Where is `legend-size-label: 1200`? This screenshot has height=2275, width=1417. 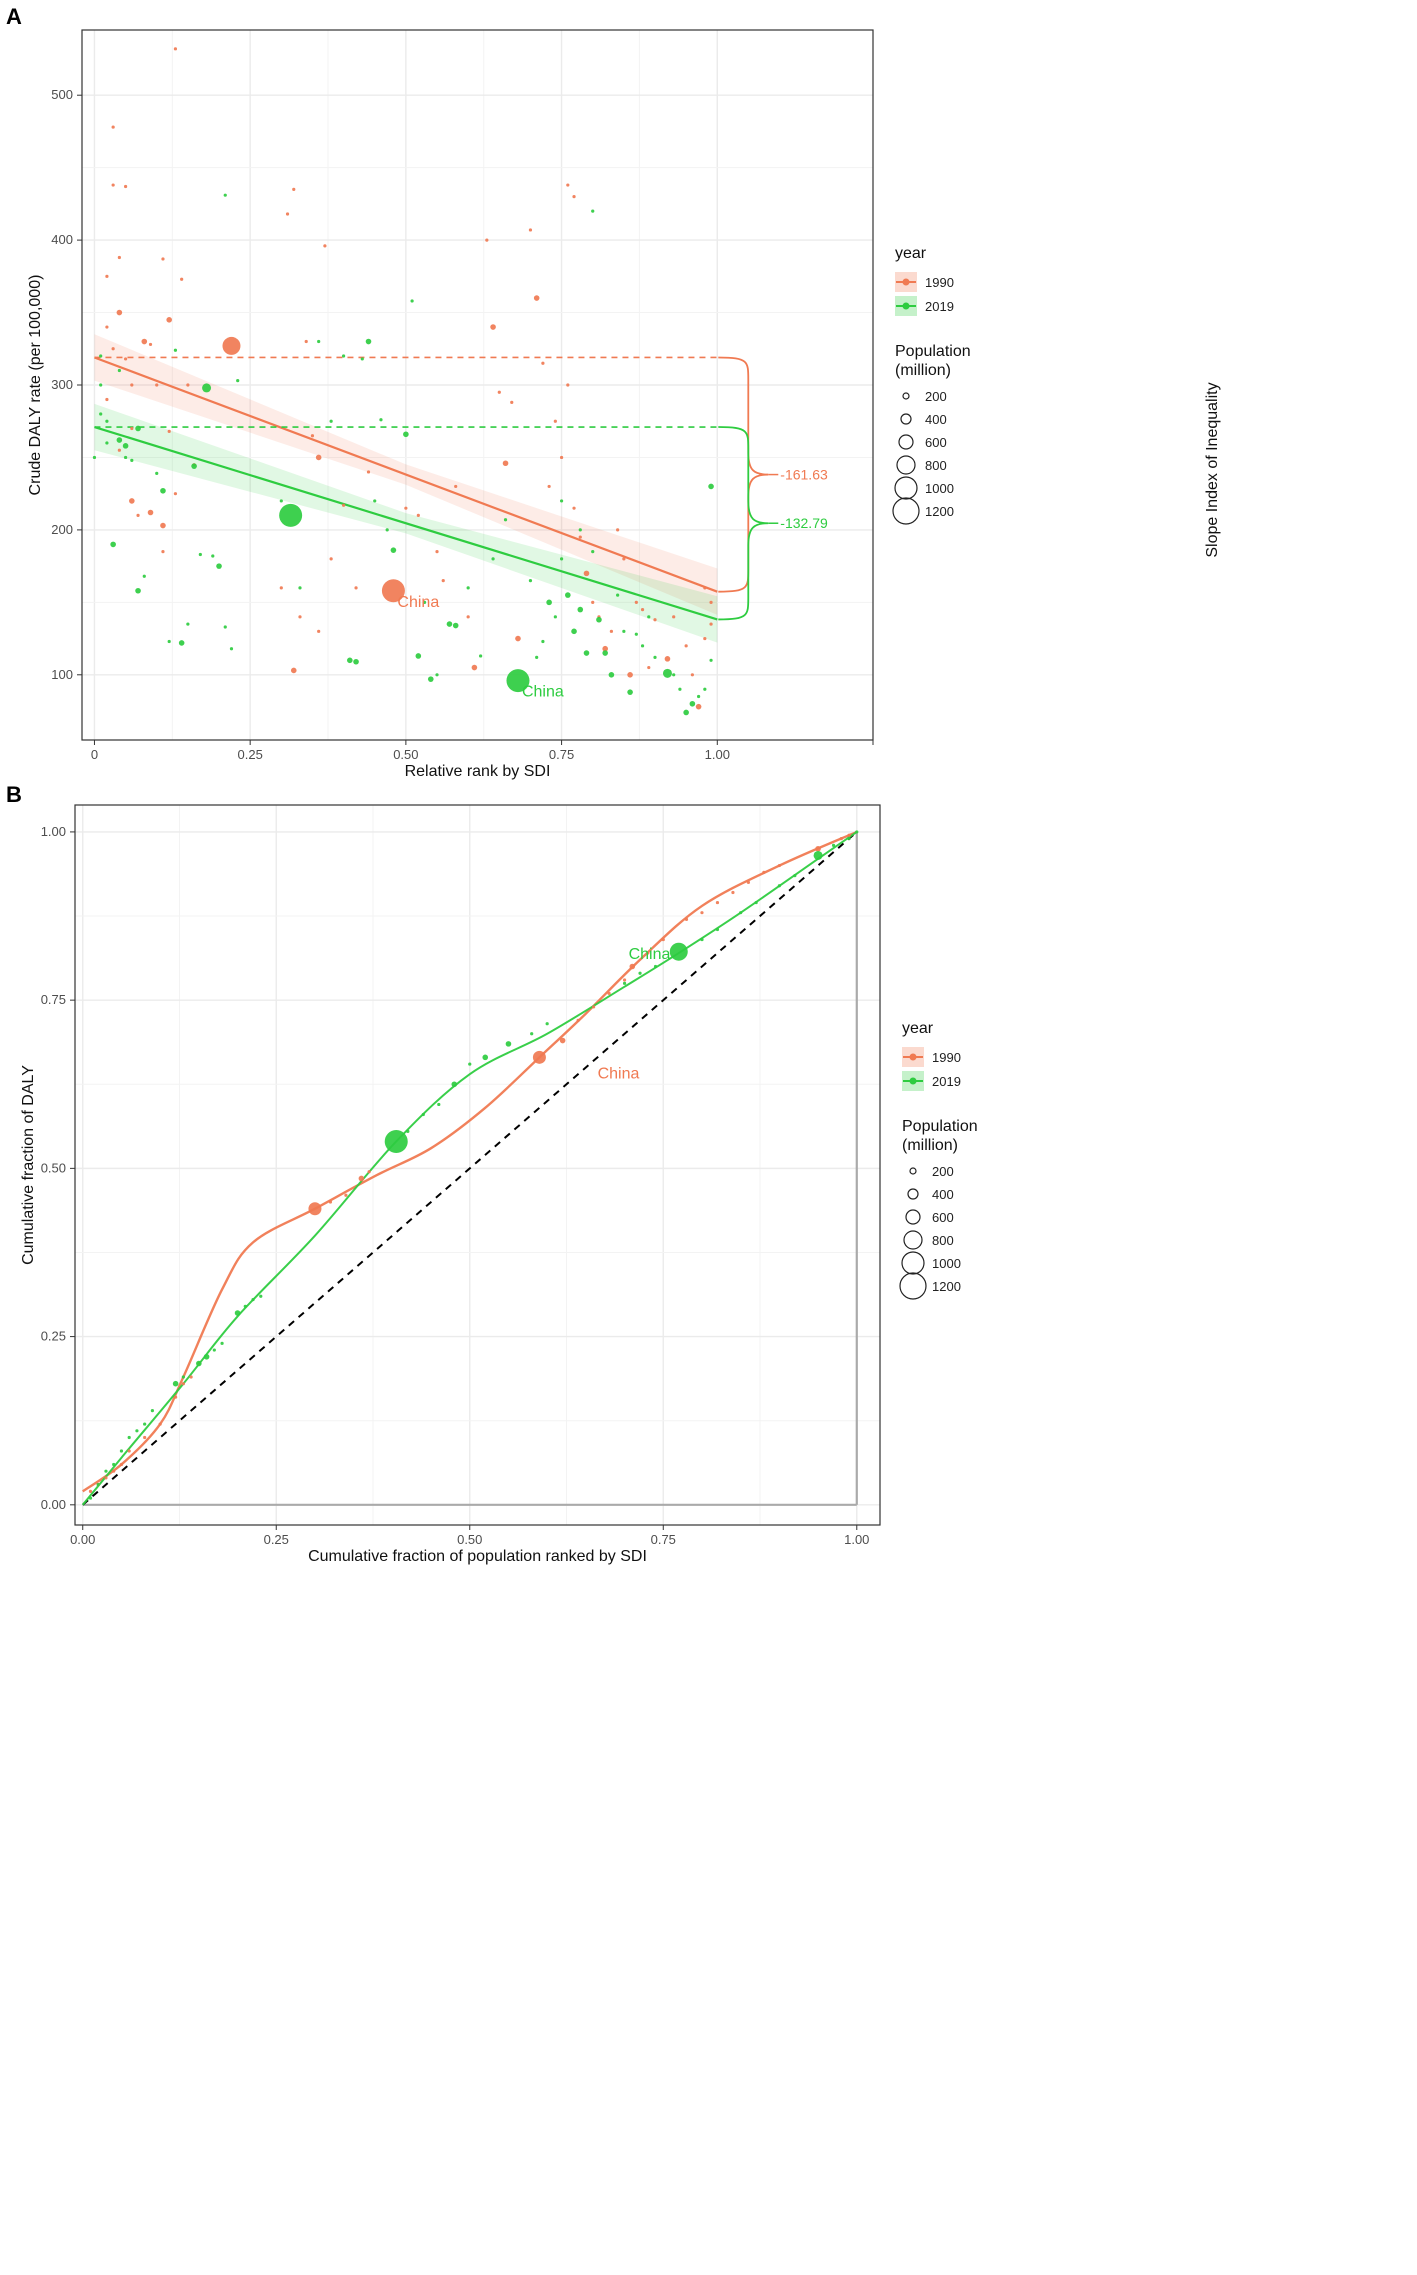 legend-size-label: 1200 is located at coordinates (939, 511).